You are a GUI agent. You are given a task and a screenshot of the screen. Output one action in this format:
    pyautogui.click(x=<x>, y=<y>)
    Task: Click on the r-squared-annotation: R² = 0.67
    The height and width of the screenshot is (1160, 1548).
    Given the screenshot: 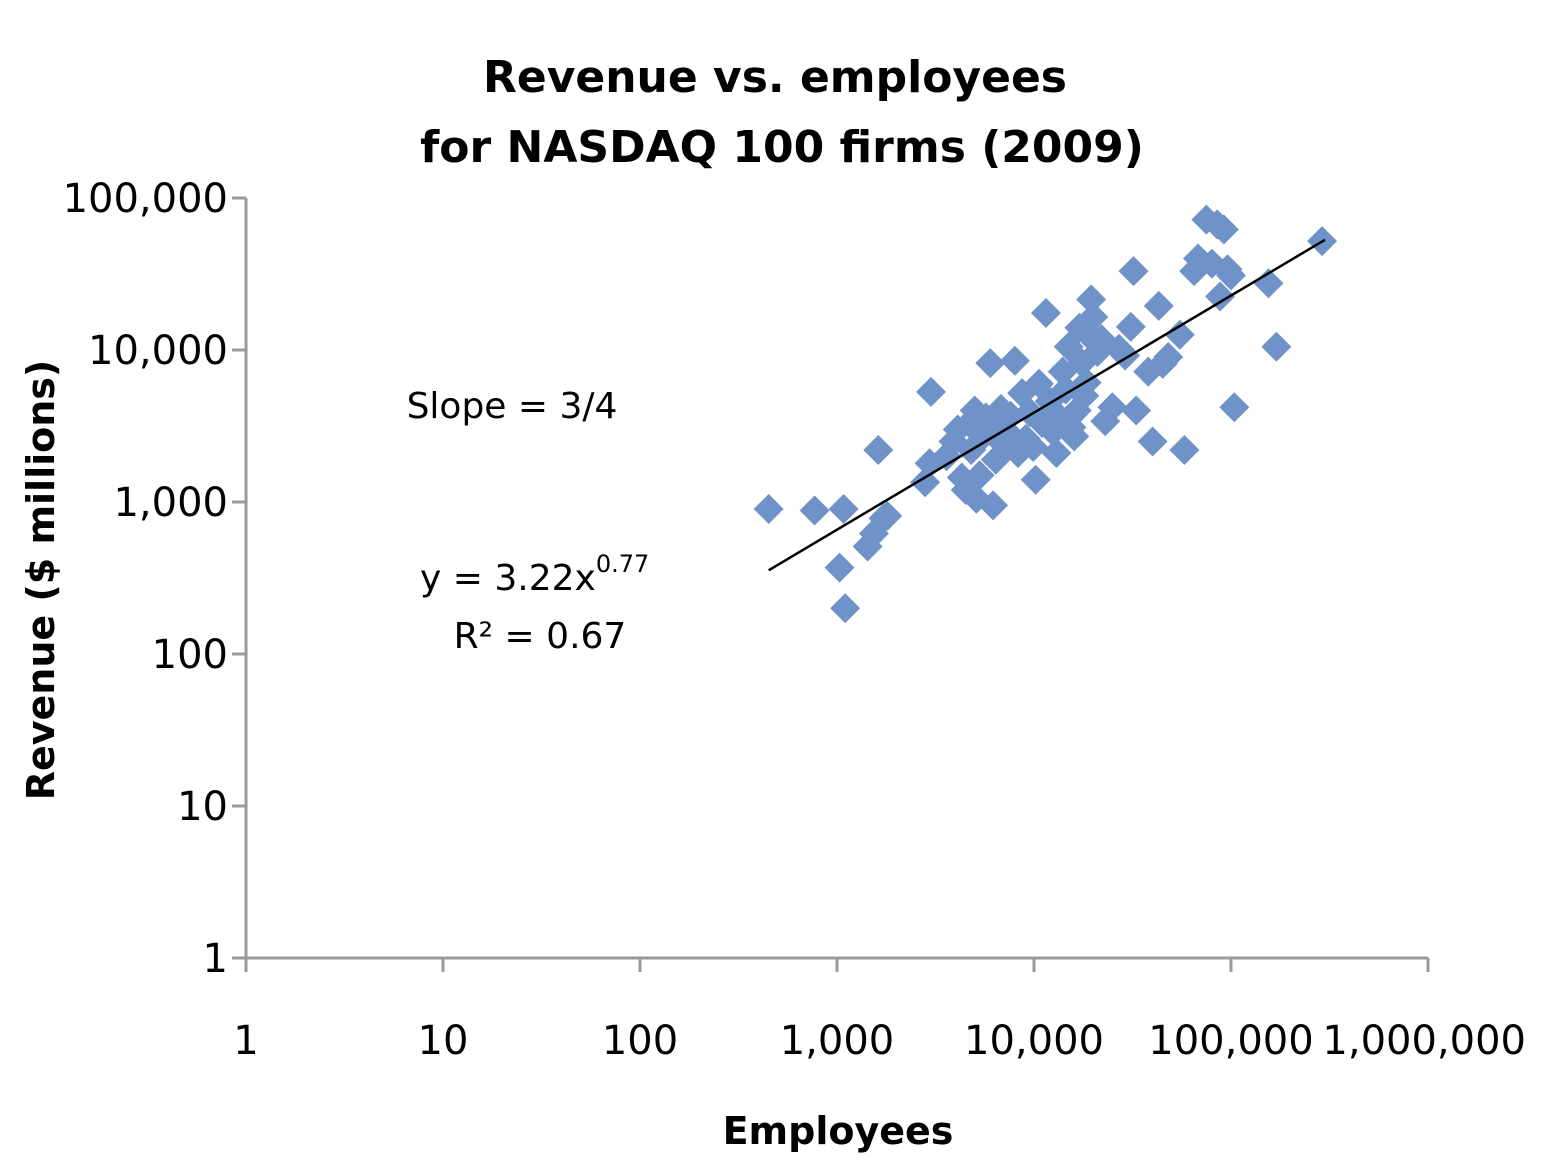 What is the action you would take?
    pyautogui.click(x=540, y=636)
    